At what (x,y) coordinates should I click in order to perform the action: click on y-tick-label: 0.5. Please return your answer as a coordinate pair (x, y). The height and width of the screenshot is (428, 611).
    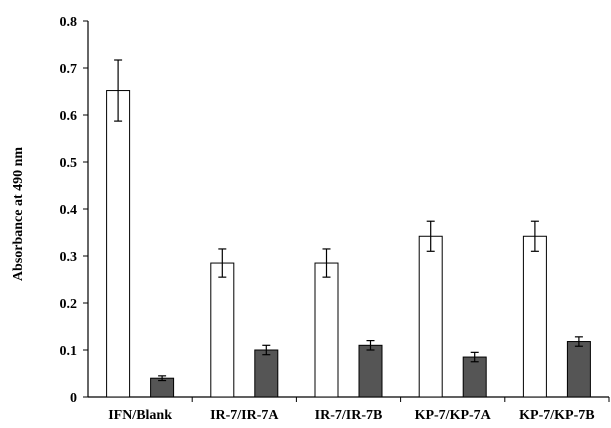
    Looking at the image, I should click on (69, 163).